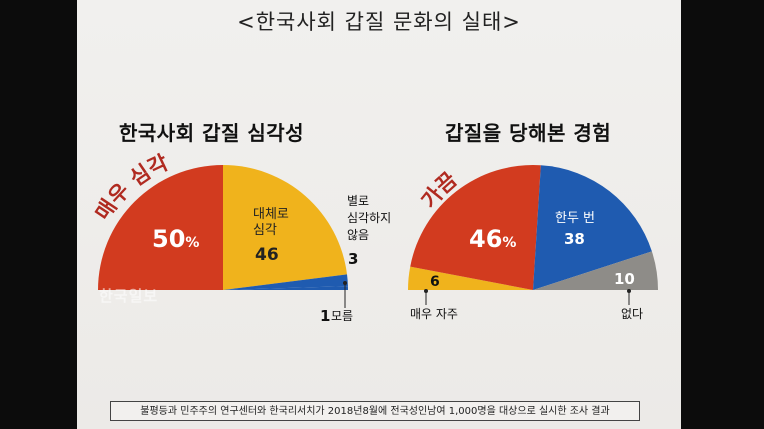 This screenshot has height=429, width=764. What do you see at coordinates (426, 291) in the screenshot?
I see `chart2-often-dot` at bounding box center [426, 291].